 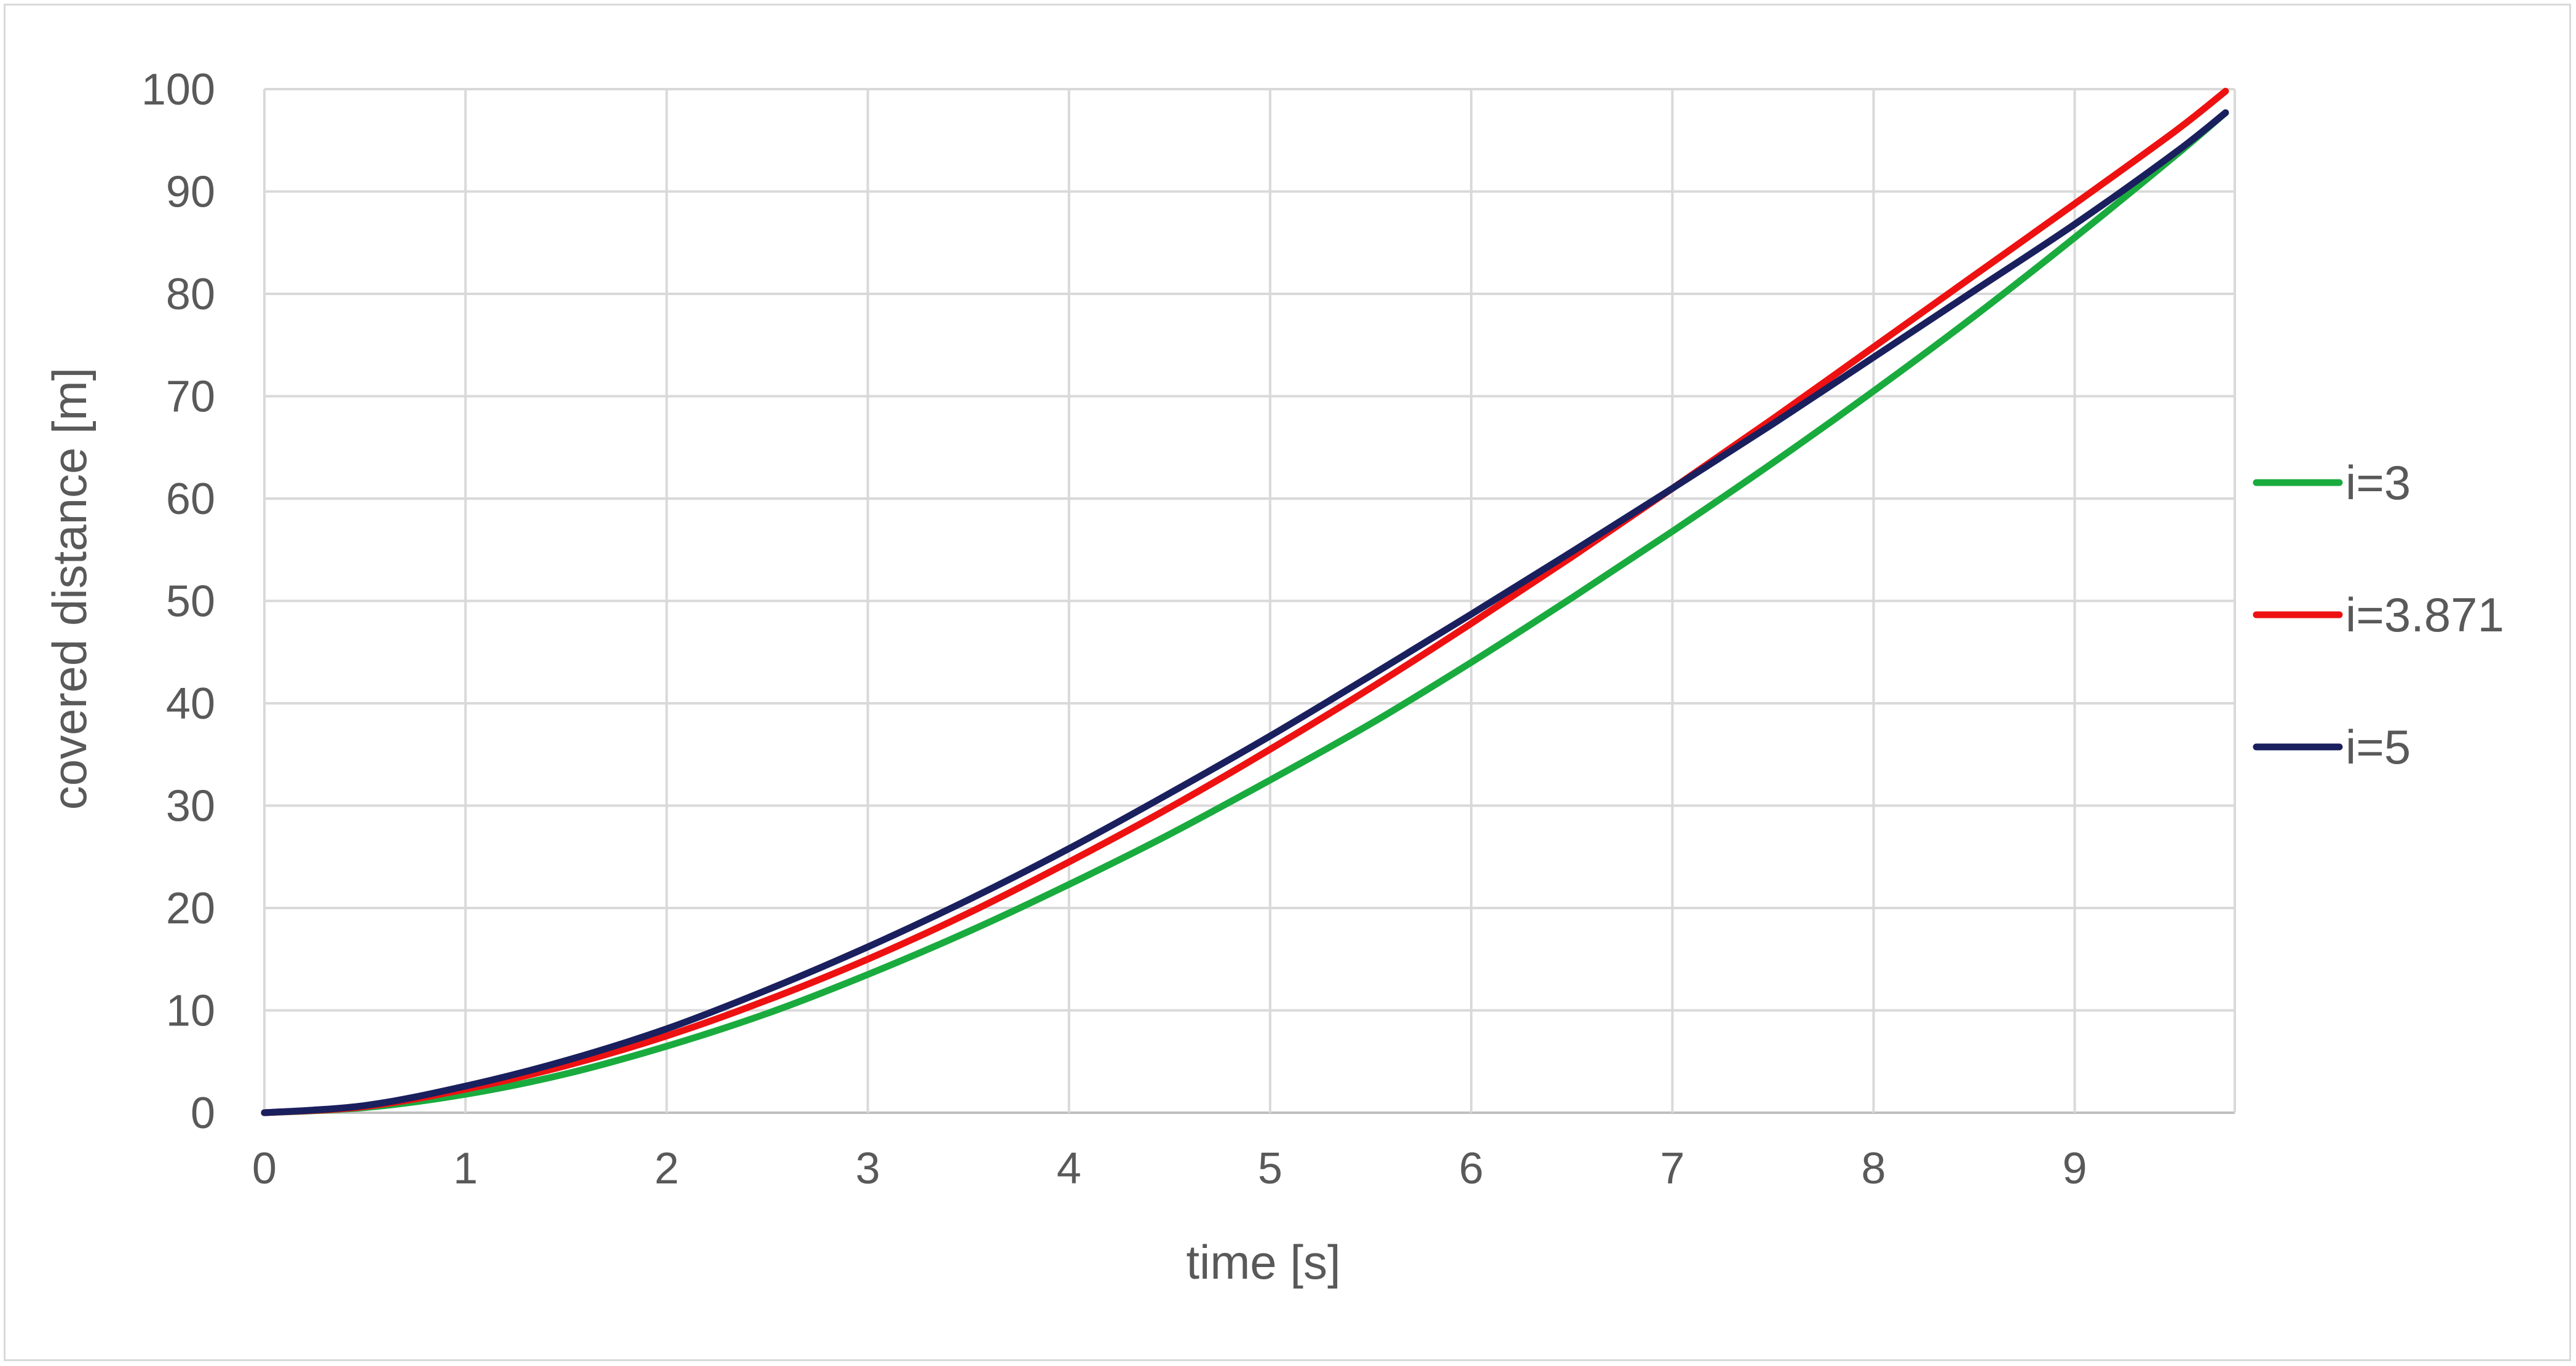 What do you see at coordinates (191, 601) in the screenshot?
I see `y-tick-label: 50` at bounding box center [191, 601].